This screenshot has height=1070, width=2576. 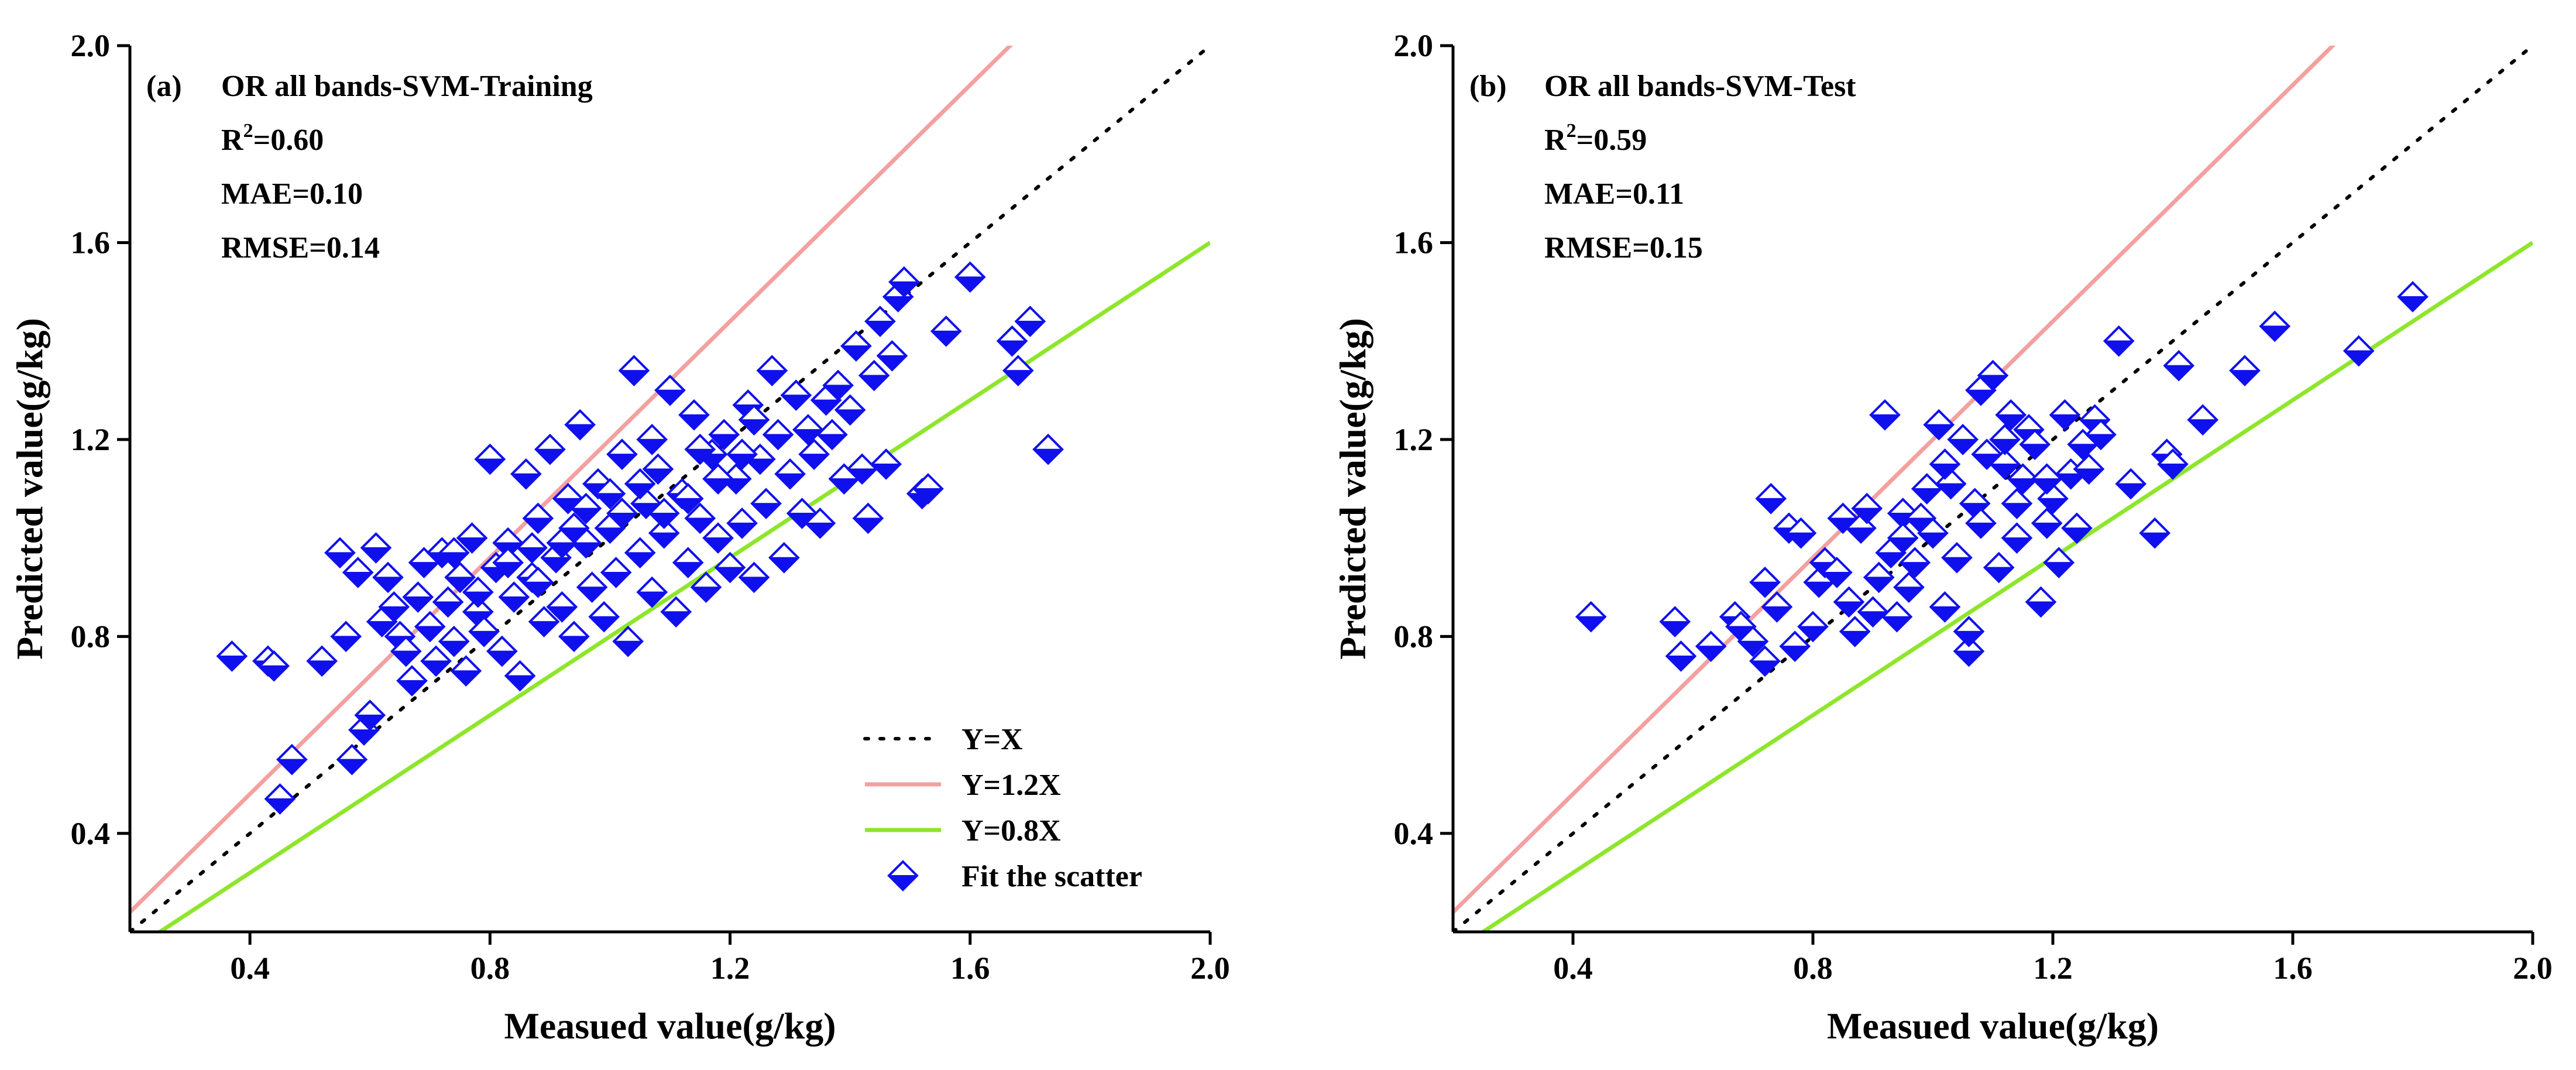 I want to click on scatter-points, so click(x=2002, y=479).